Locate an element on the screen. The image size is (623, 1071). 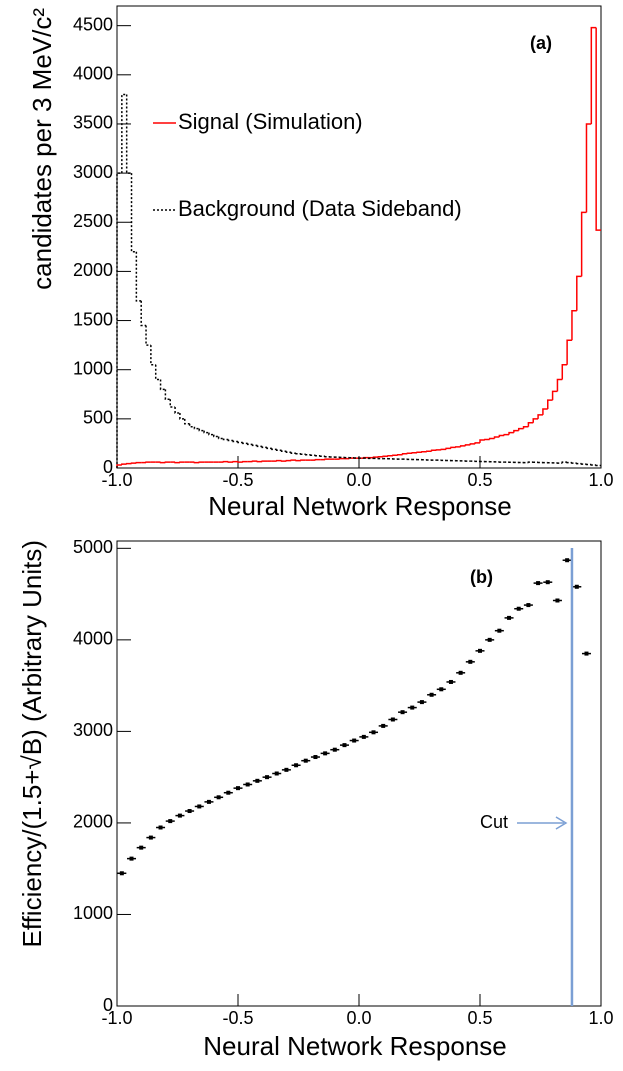
x-tick-label: -1.0 is located at coordinates (116, 480).